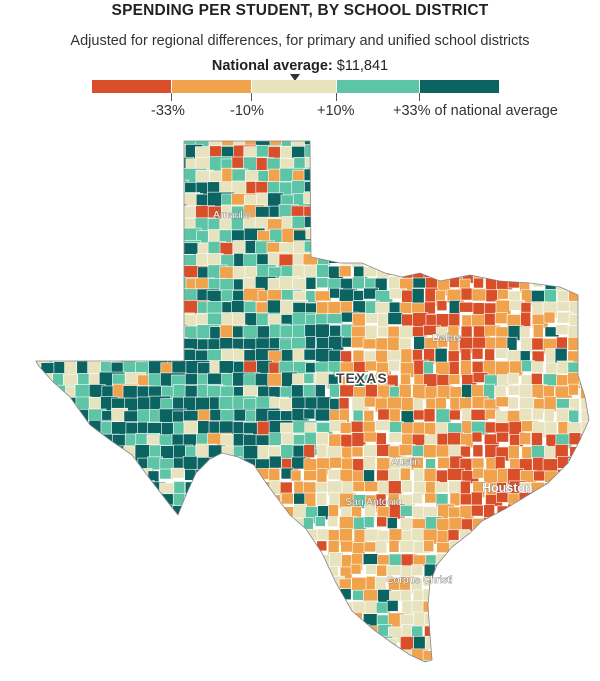  I want to click on legend-tick, so click(336, 97).